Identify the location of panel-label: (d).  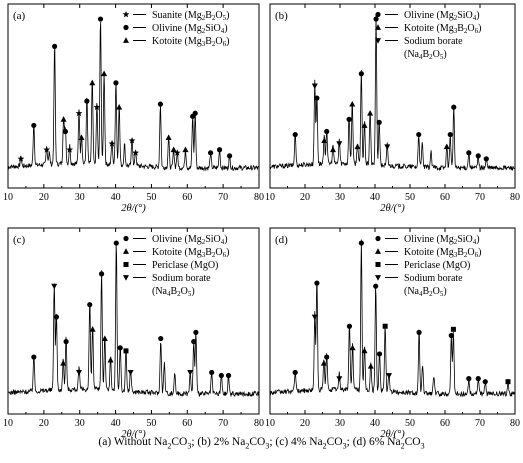
(281, 240).